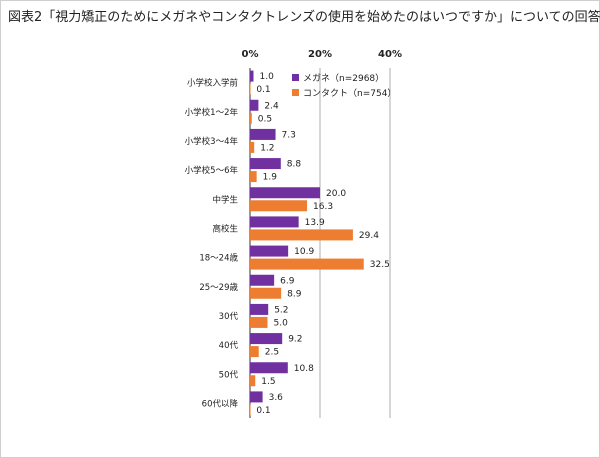 This screenshot has height=458, width=600. What do you see at coordinates (289, 135) in the screenshot?
I see `value-label: 7.3` at bounding box center [289, 135].